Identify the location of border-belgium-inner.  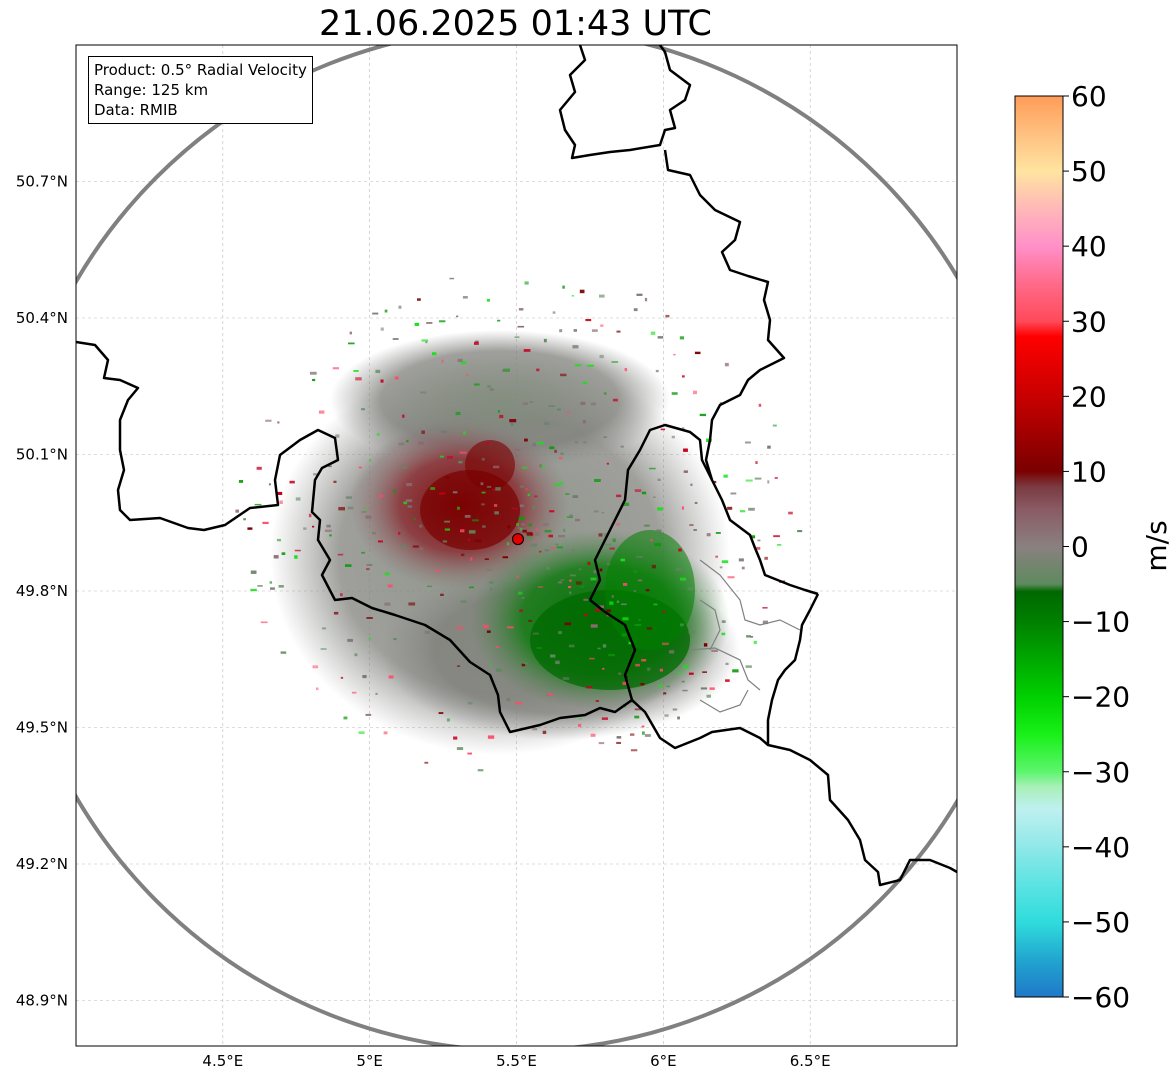
(651, 512).